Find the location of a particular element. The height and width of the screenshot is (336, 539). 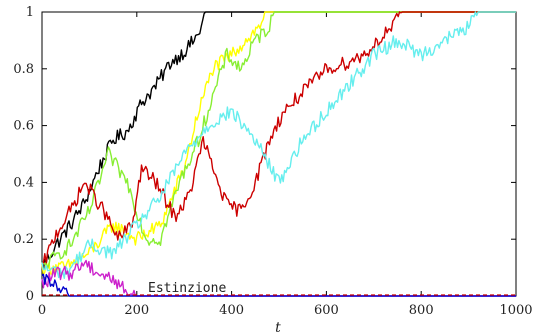

y-tick-label: 0.4 is located at coordinates (23, 182).